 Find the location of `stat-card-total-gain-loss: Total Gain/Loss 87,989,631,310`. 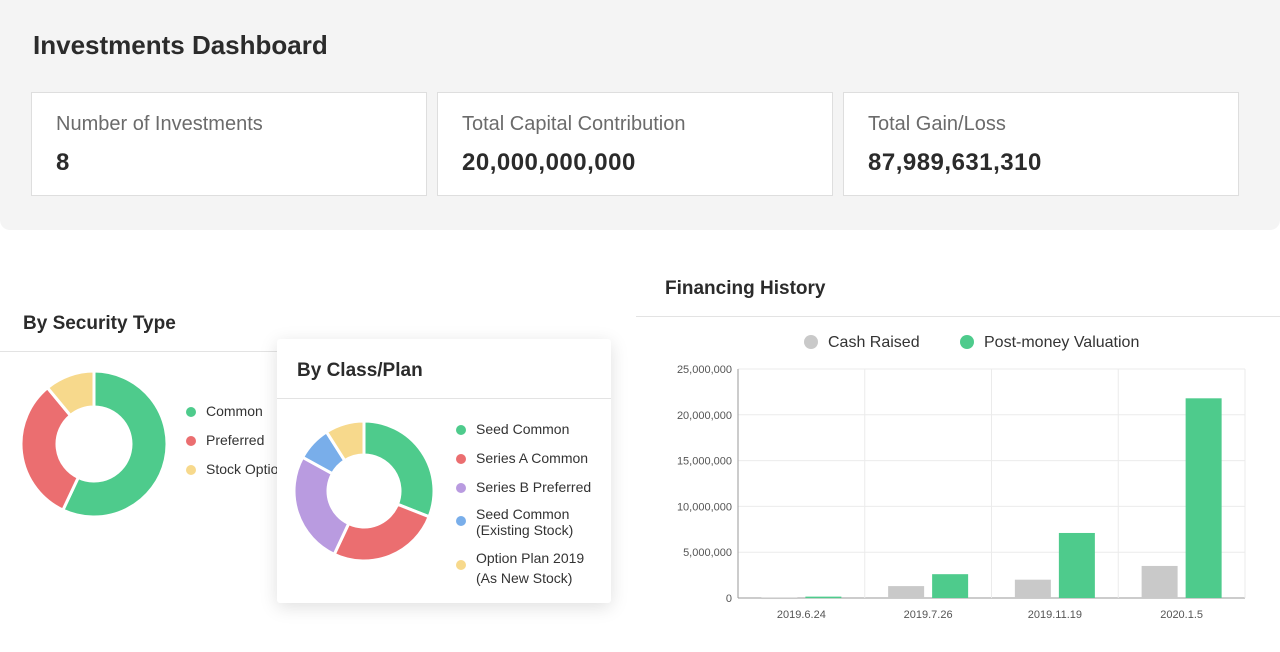

stat-card-total-gain-loss: Total Gain/Loss 87,989,631,310 is located at coordinates (1041, 144).